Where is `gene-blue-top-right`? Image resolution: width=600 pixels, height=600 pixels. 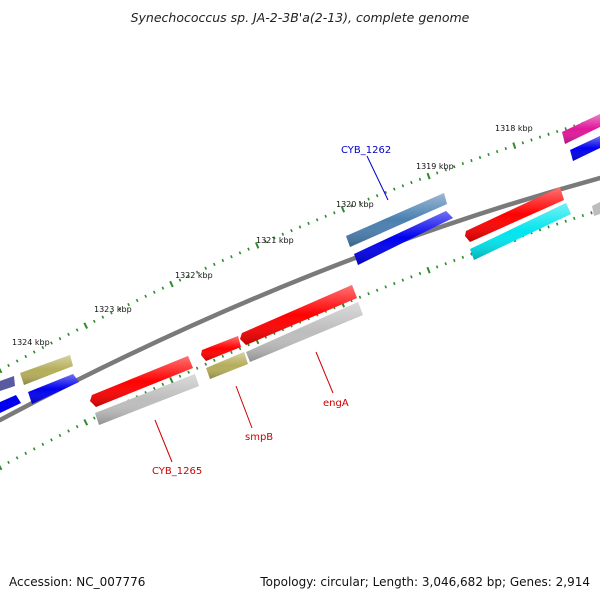 gene-blue-top-right is located at coordinates (585, 148).